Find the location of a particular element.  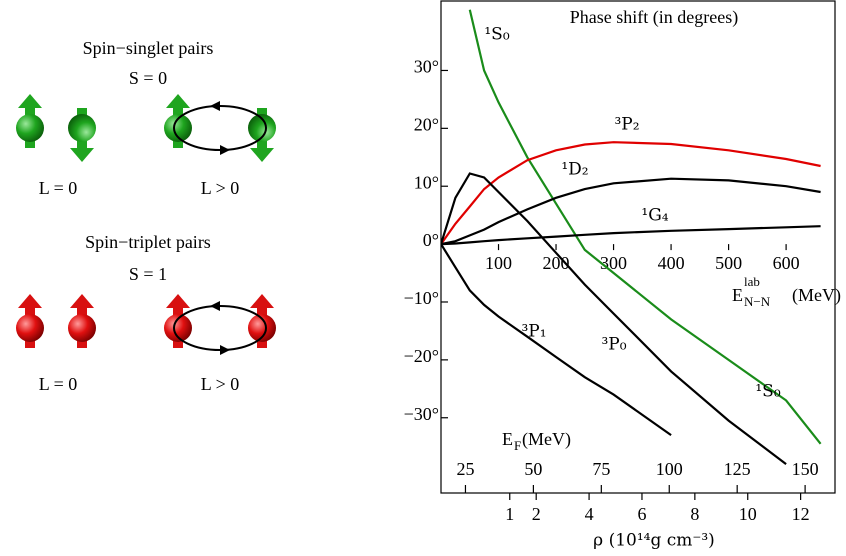

x-label-sub: N−N is located at coordinates (757, 301).